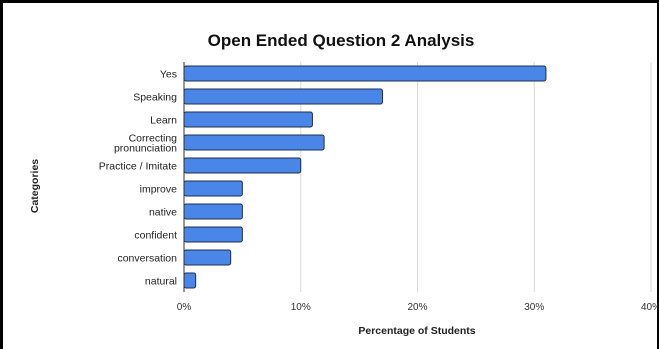 This screenshot has height=349, width=659. What do you see at coordinates (341, 40) in the screenshot?
I see `chart-title: Open Ended Question 2 Analysis` at bounding box center [341, 40].